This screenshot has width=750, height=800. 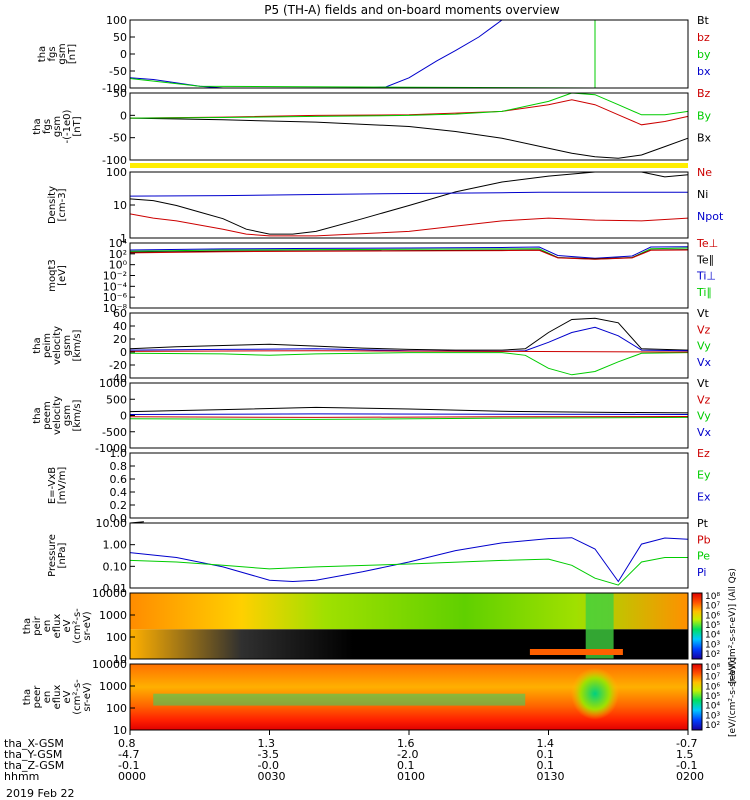 I want to click on y-tick-label: -500, so click(x=114, y=432).